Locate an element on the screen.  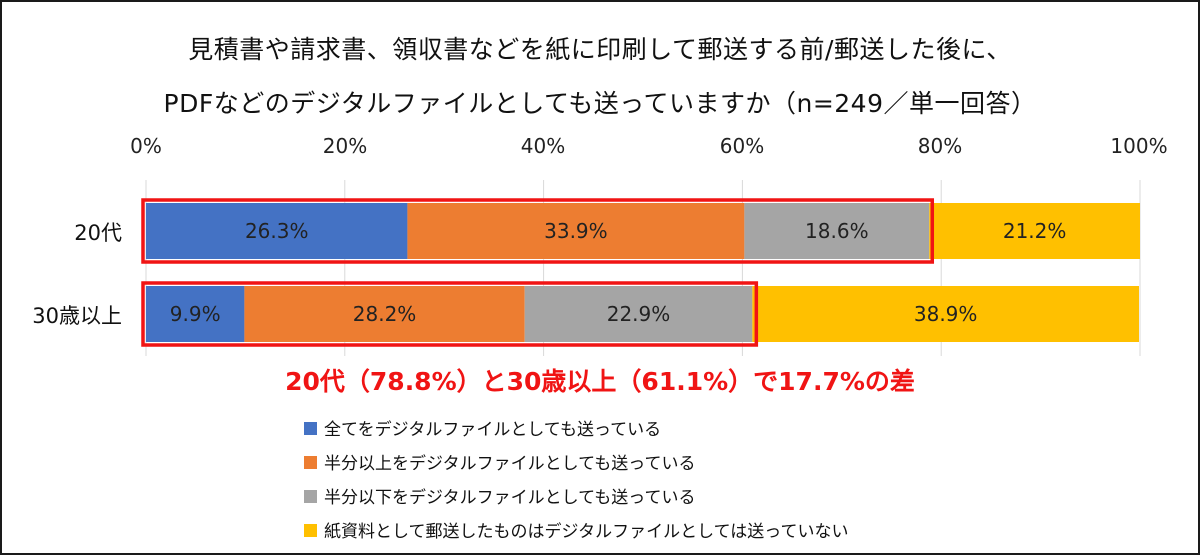
data-label: 22.9% is located at coordinates (638, 314).